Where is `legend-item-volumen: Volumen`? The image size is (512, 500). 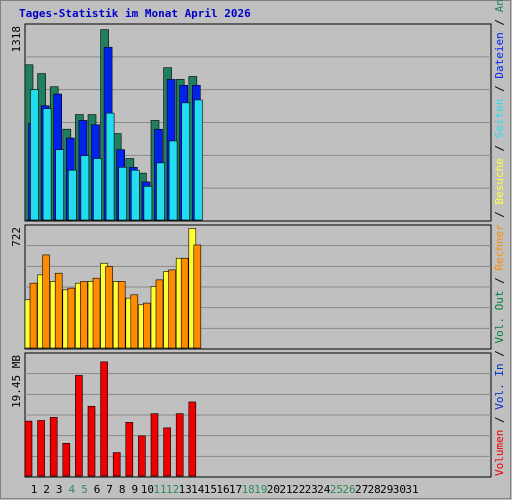
legend-item-volumen: Volumen is located at coordinates (499, 453).